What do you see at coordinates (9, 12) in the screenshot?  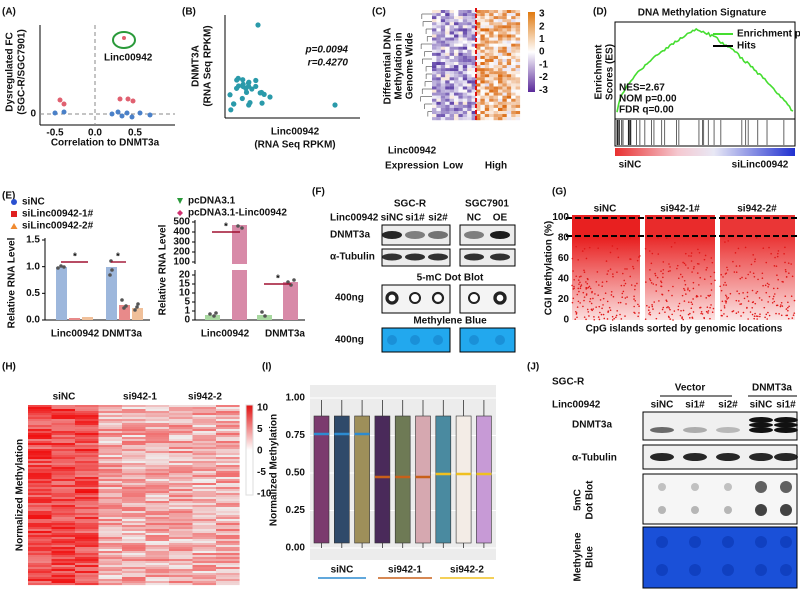 I see `label: (A)` at bounding box center [9, 12].